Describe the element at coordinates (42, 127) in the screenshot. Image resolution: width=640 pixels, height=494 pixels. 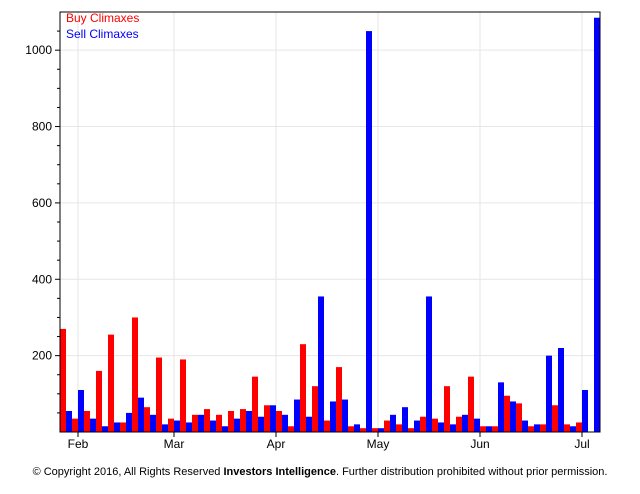
I see `y-tick-label: 800` at that location.